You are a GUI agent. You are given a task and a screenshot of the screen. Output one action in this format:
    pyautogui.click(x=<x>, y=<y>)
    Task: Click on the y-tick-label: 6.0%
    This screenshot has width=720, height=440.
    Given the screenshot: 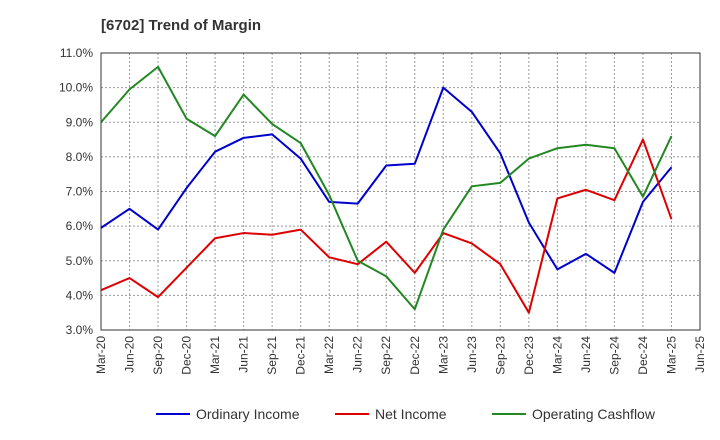 What is the action you would take?
    pyautogui.click(x=80, y=226)
    